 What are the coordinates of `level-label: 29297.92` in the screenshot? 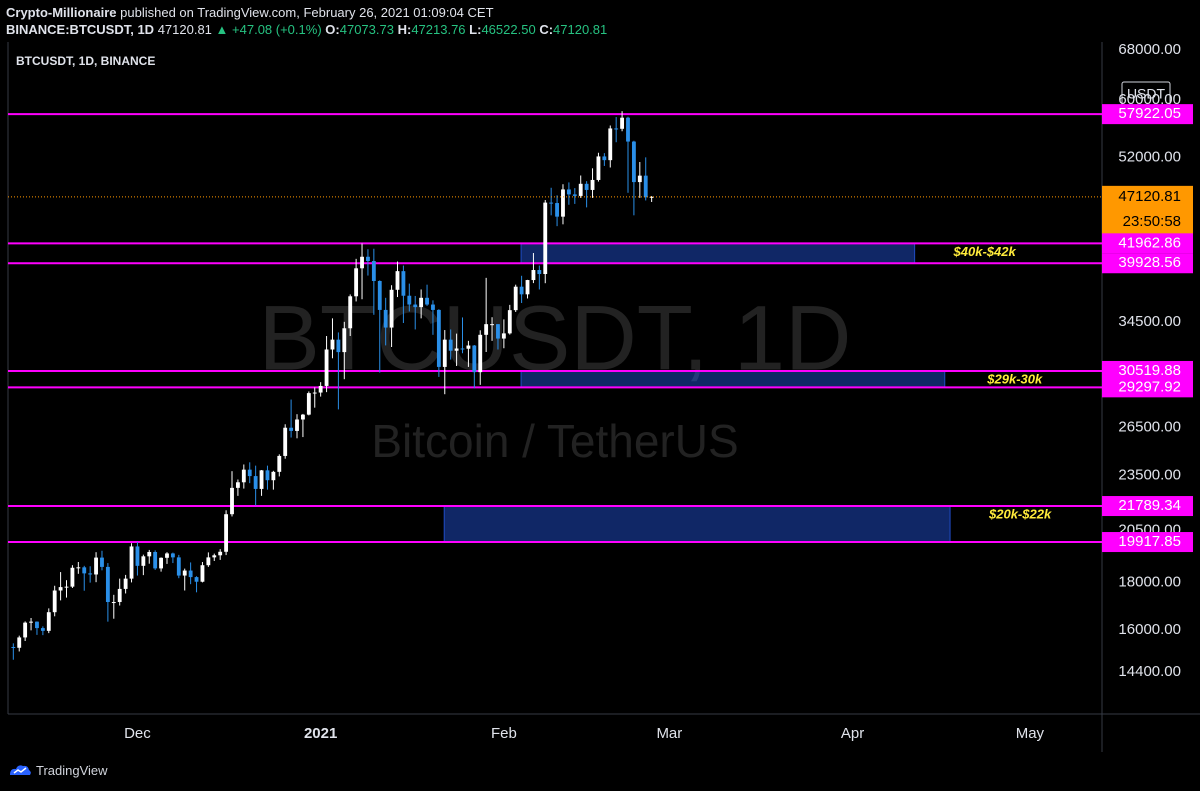 It's located at (1149, 386).